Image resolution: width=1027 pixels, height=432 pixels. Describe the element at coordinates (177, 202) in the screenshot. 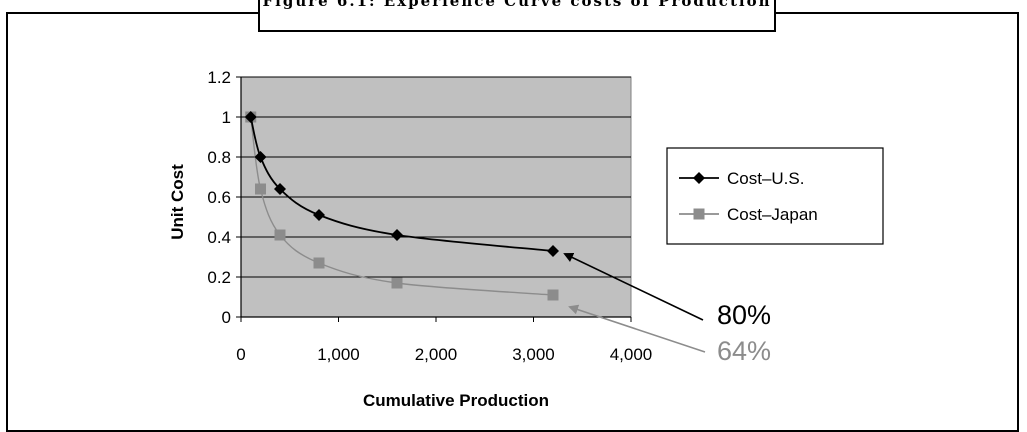

I see `y-axis-title: Unit Cost` at that location.